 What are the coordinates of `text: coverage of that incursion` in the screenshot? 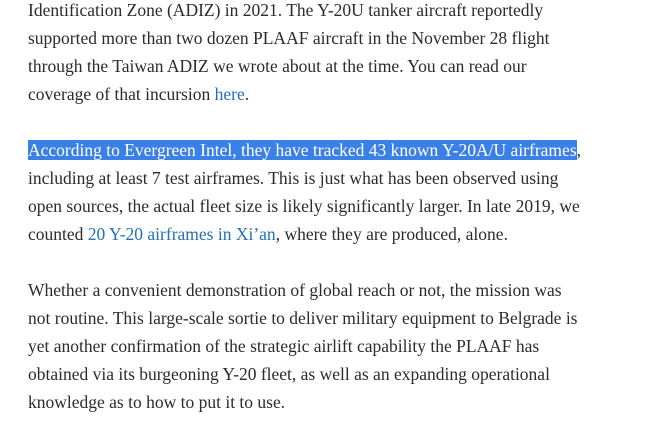 It's located at (121, 94).